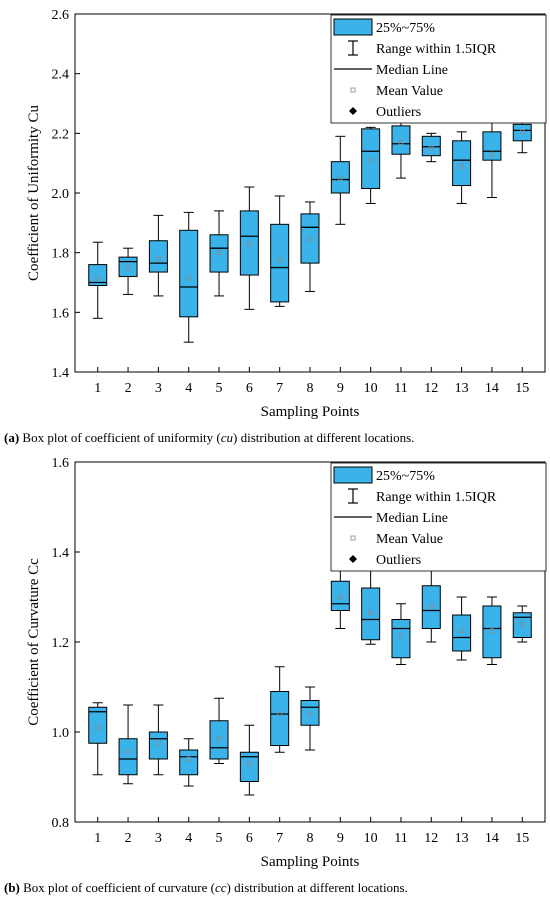 This screenshot has width=550, height=906. I want to click on caption-symbol: cu, so click(227, 437).